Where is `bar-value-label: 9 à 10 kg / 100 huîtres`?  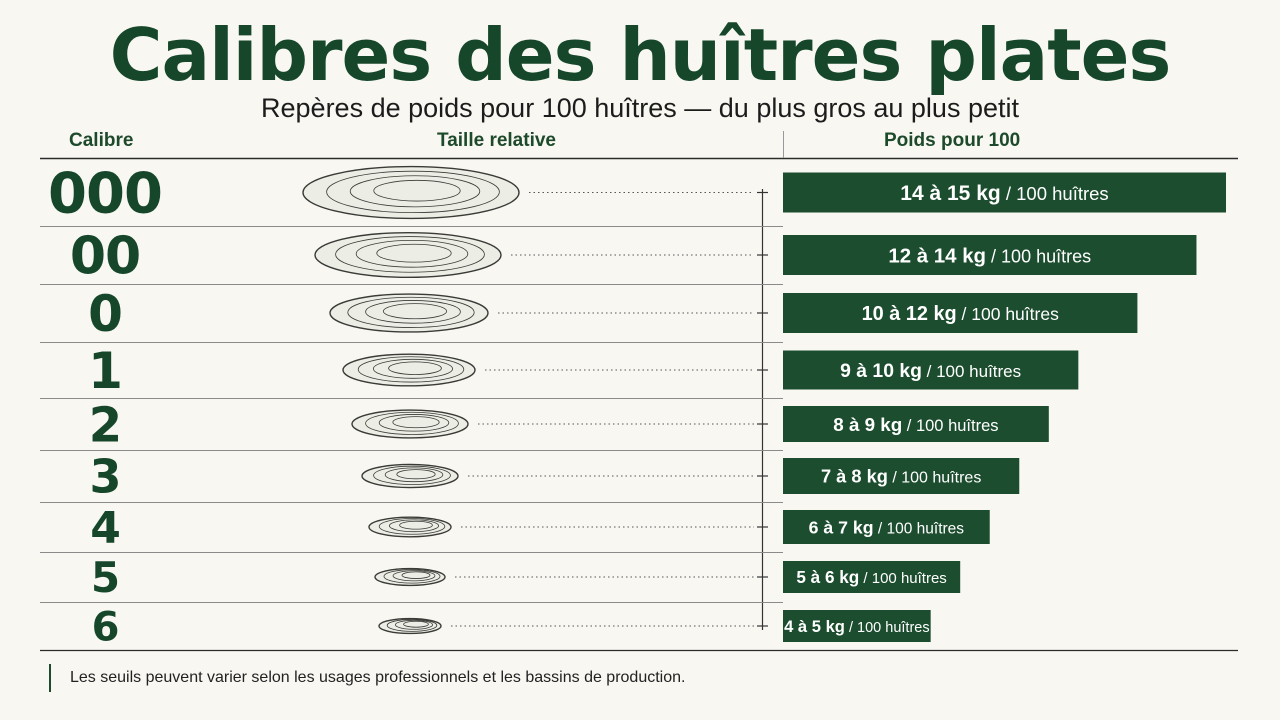 bar-value-label: 9 à 10 kg / 100 huîtres is located at coordinates (930, 371).